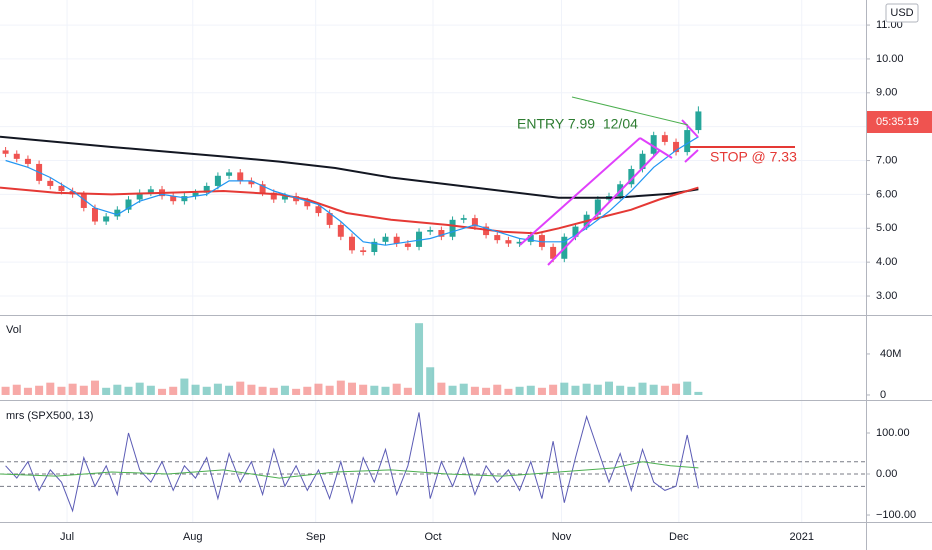  I want to click on pane-title: mrs (SPX500, 13), so click(49, 416).